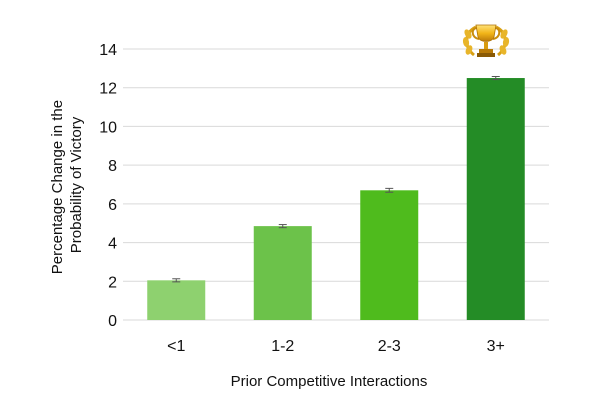  Describe the element at coordinates (112, 282) in the screenshot. I see `y-tick-label: 2` at that location.